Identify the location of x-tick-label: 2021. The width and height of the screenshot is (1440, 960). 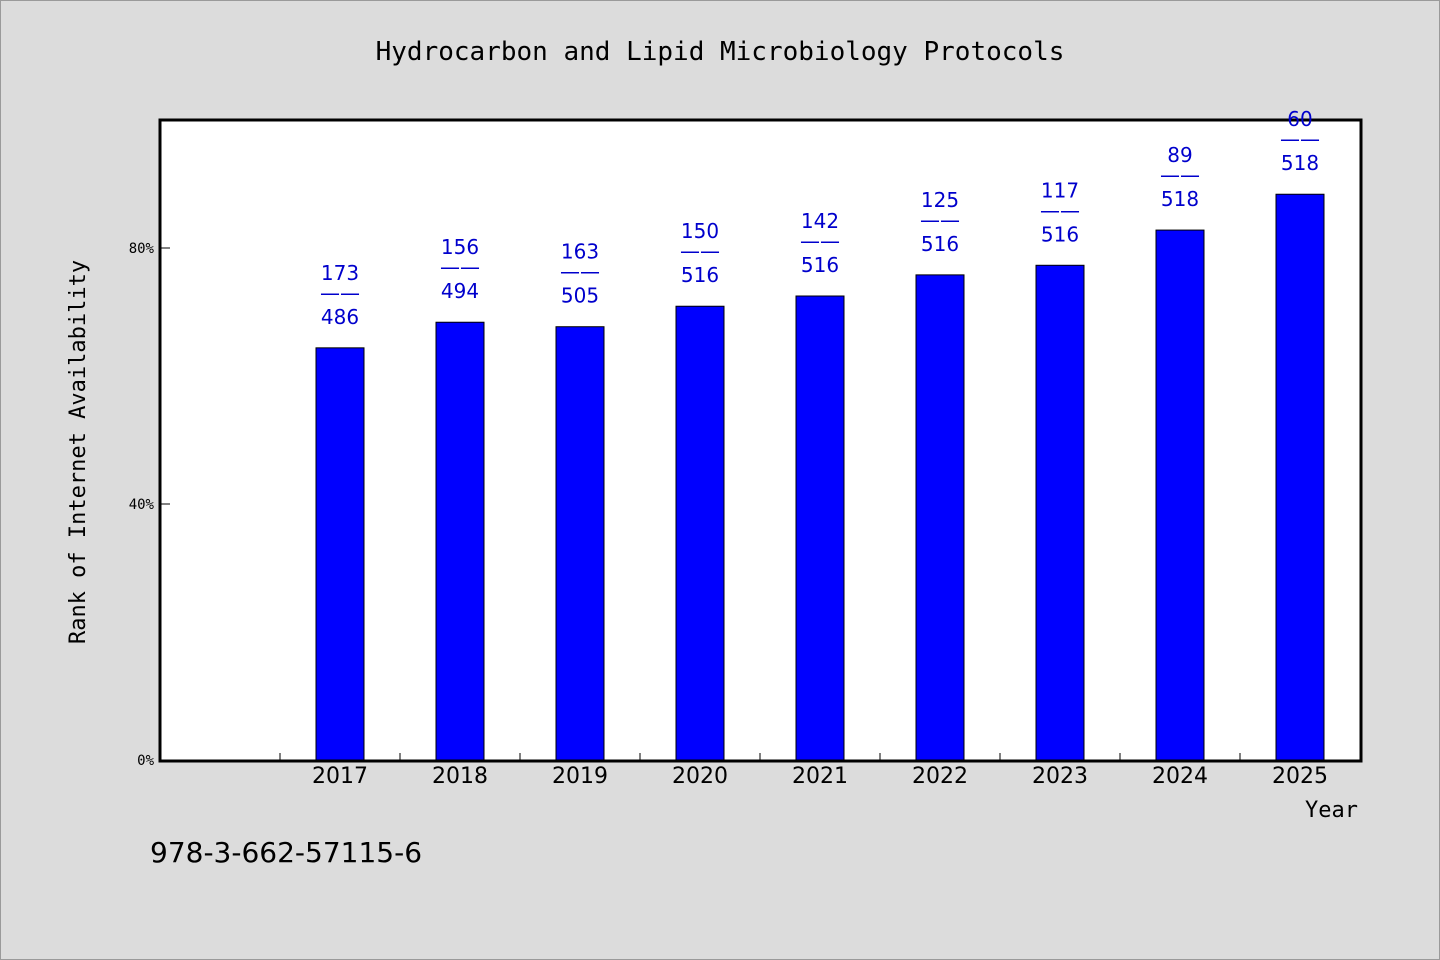
(820, 776).